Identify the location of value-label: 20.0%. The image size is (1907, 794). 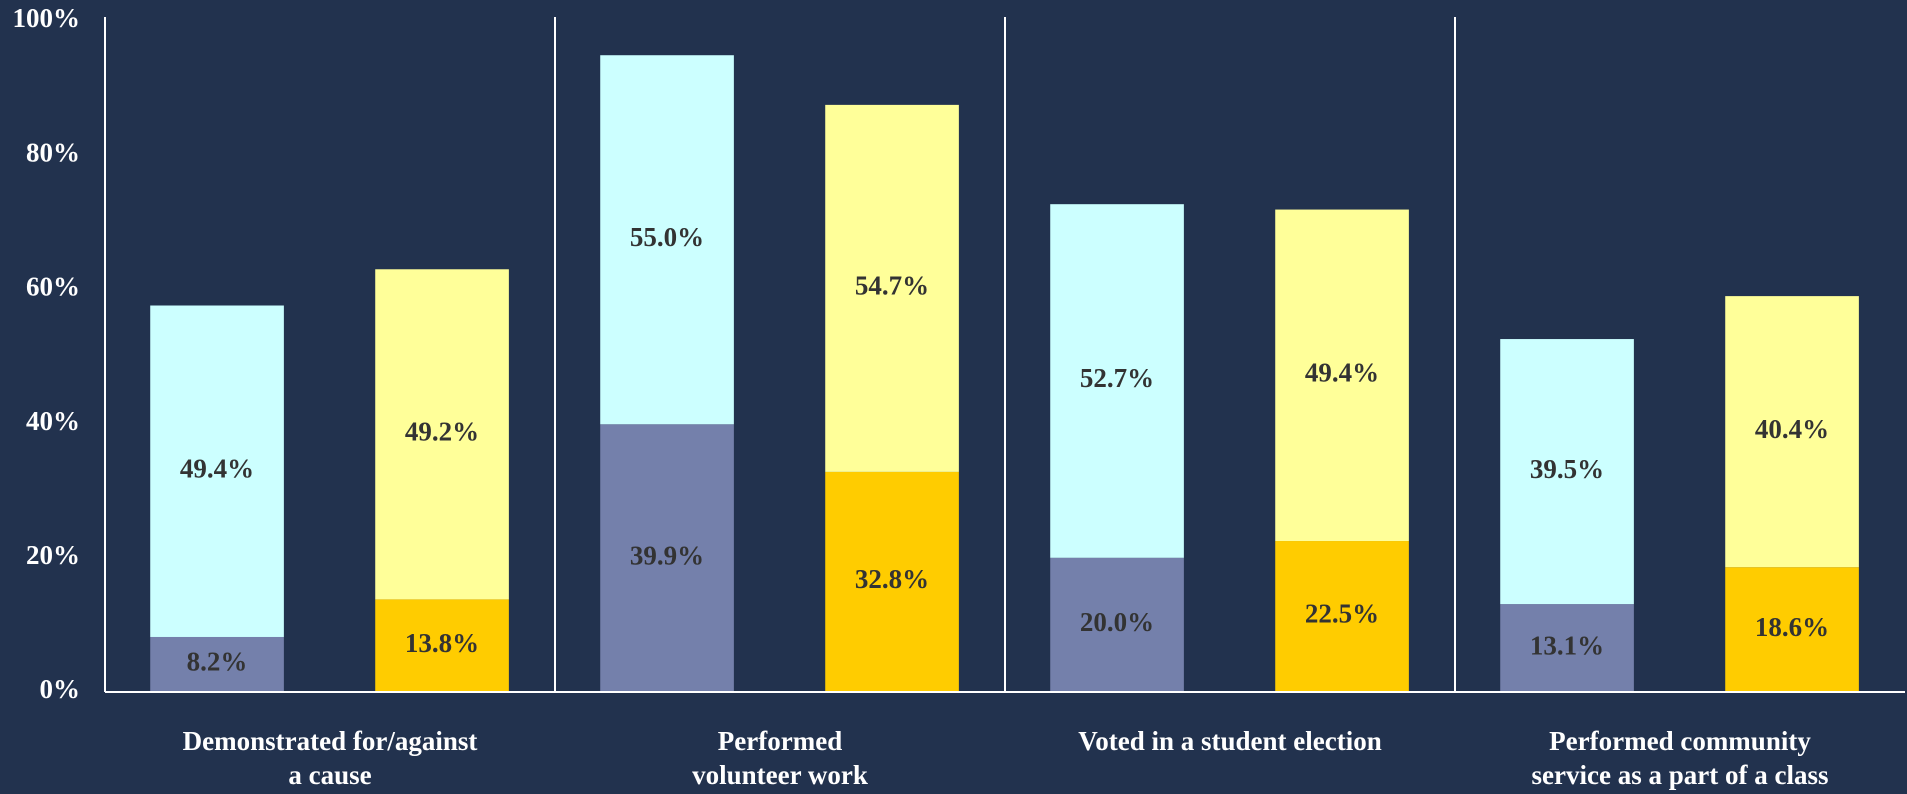
(1117, 622).